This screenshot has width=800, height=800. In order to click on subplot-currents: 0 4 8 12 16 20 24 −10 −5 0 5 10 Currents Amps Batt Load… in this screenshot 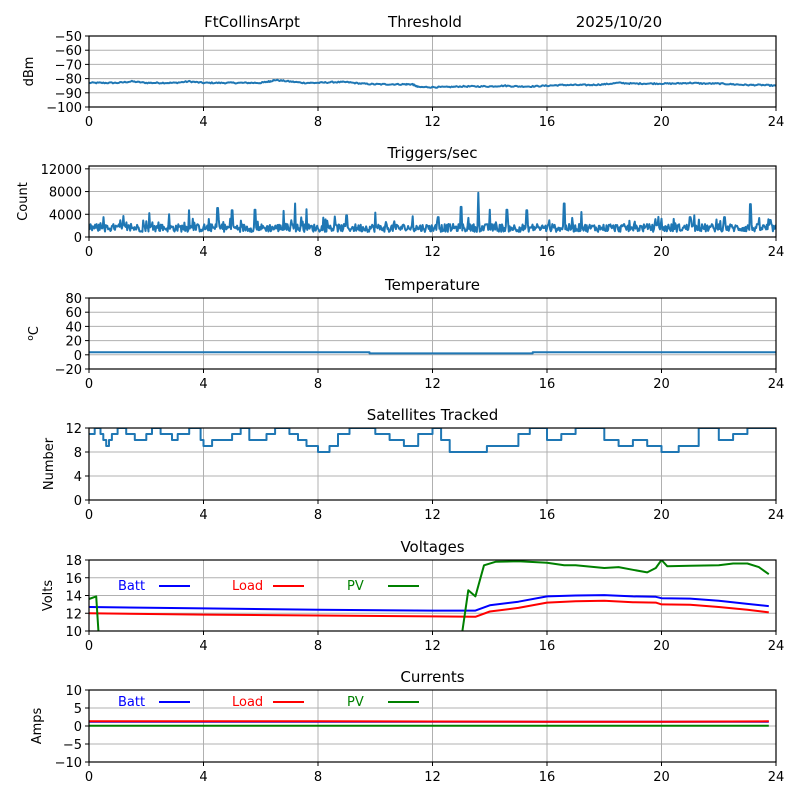, I will do `click(407, 726)`.